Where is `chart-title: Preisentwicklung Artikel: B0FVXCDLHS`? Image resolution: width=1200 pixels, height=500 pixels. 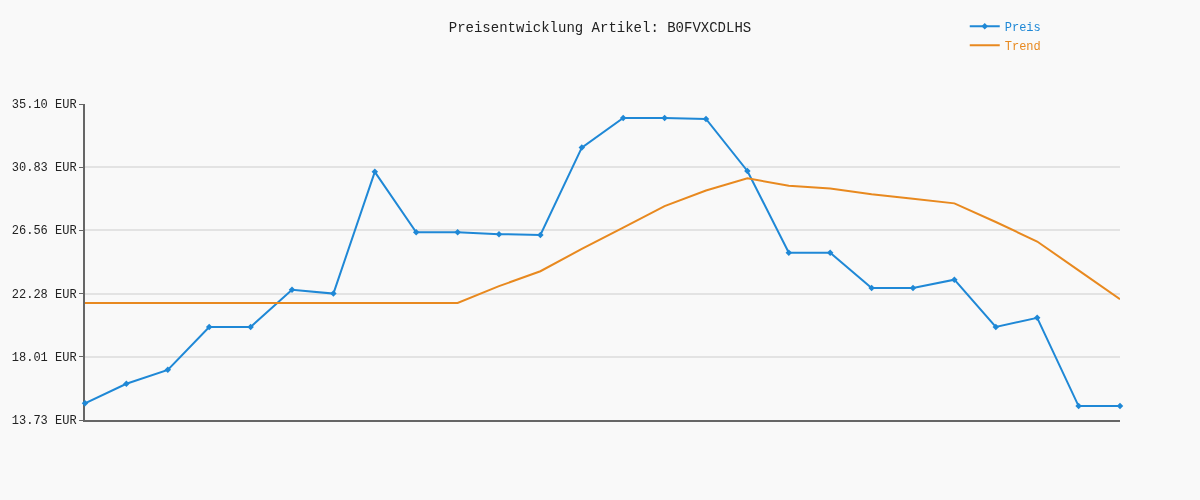
chart-title: Preisentwicklung Artikel: B0FVXCDLHS is located at coordinates (600, 28).